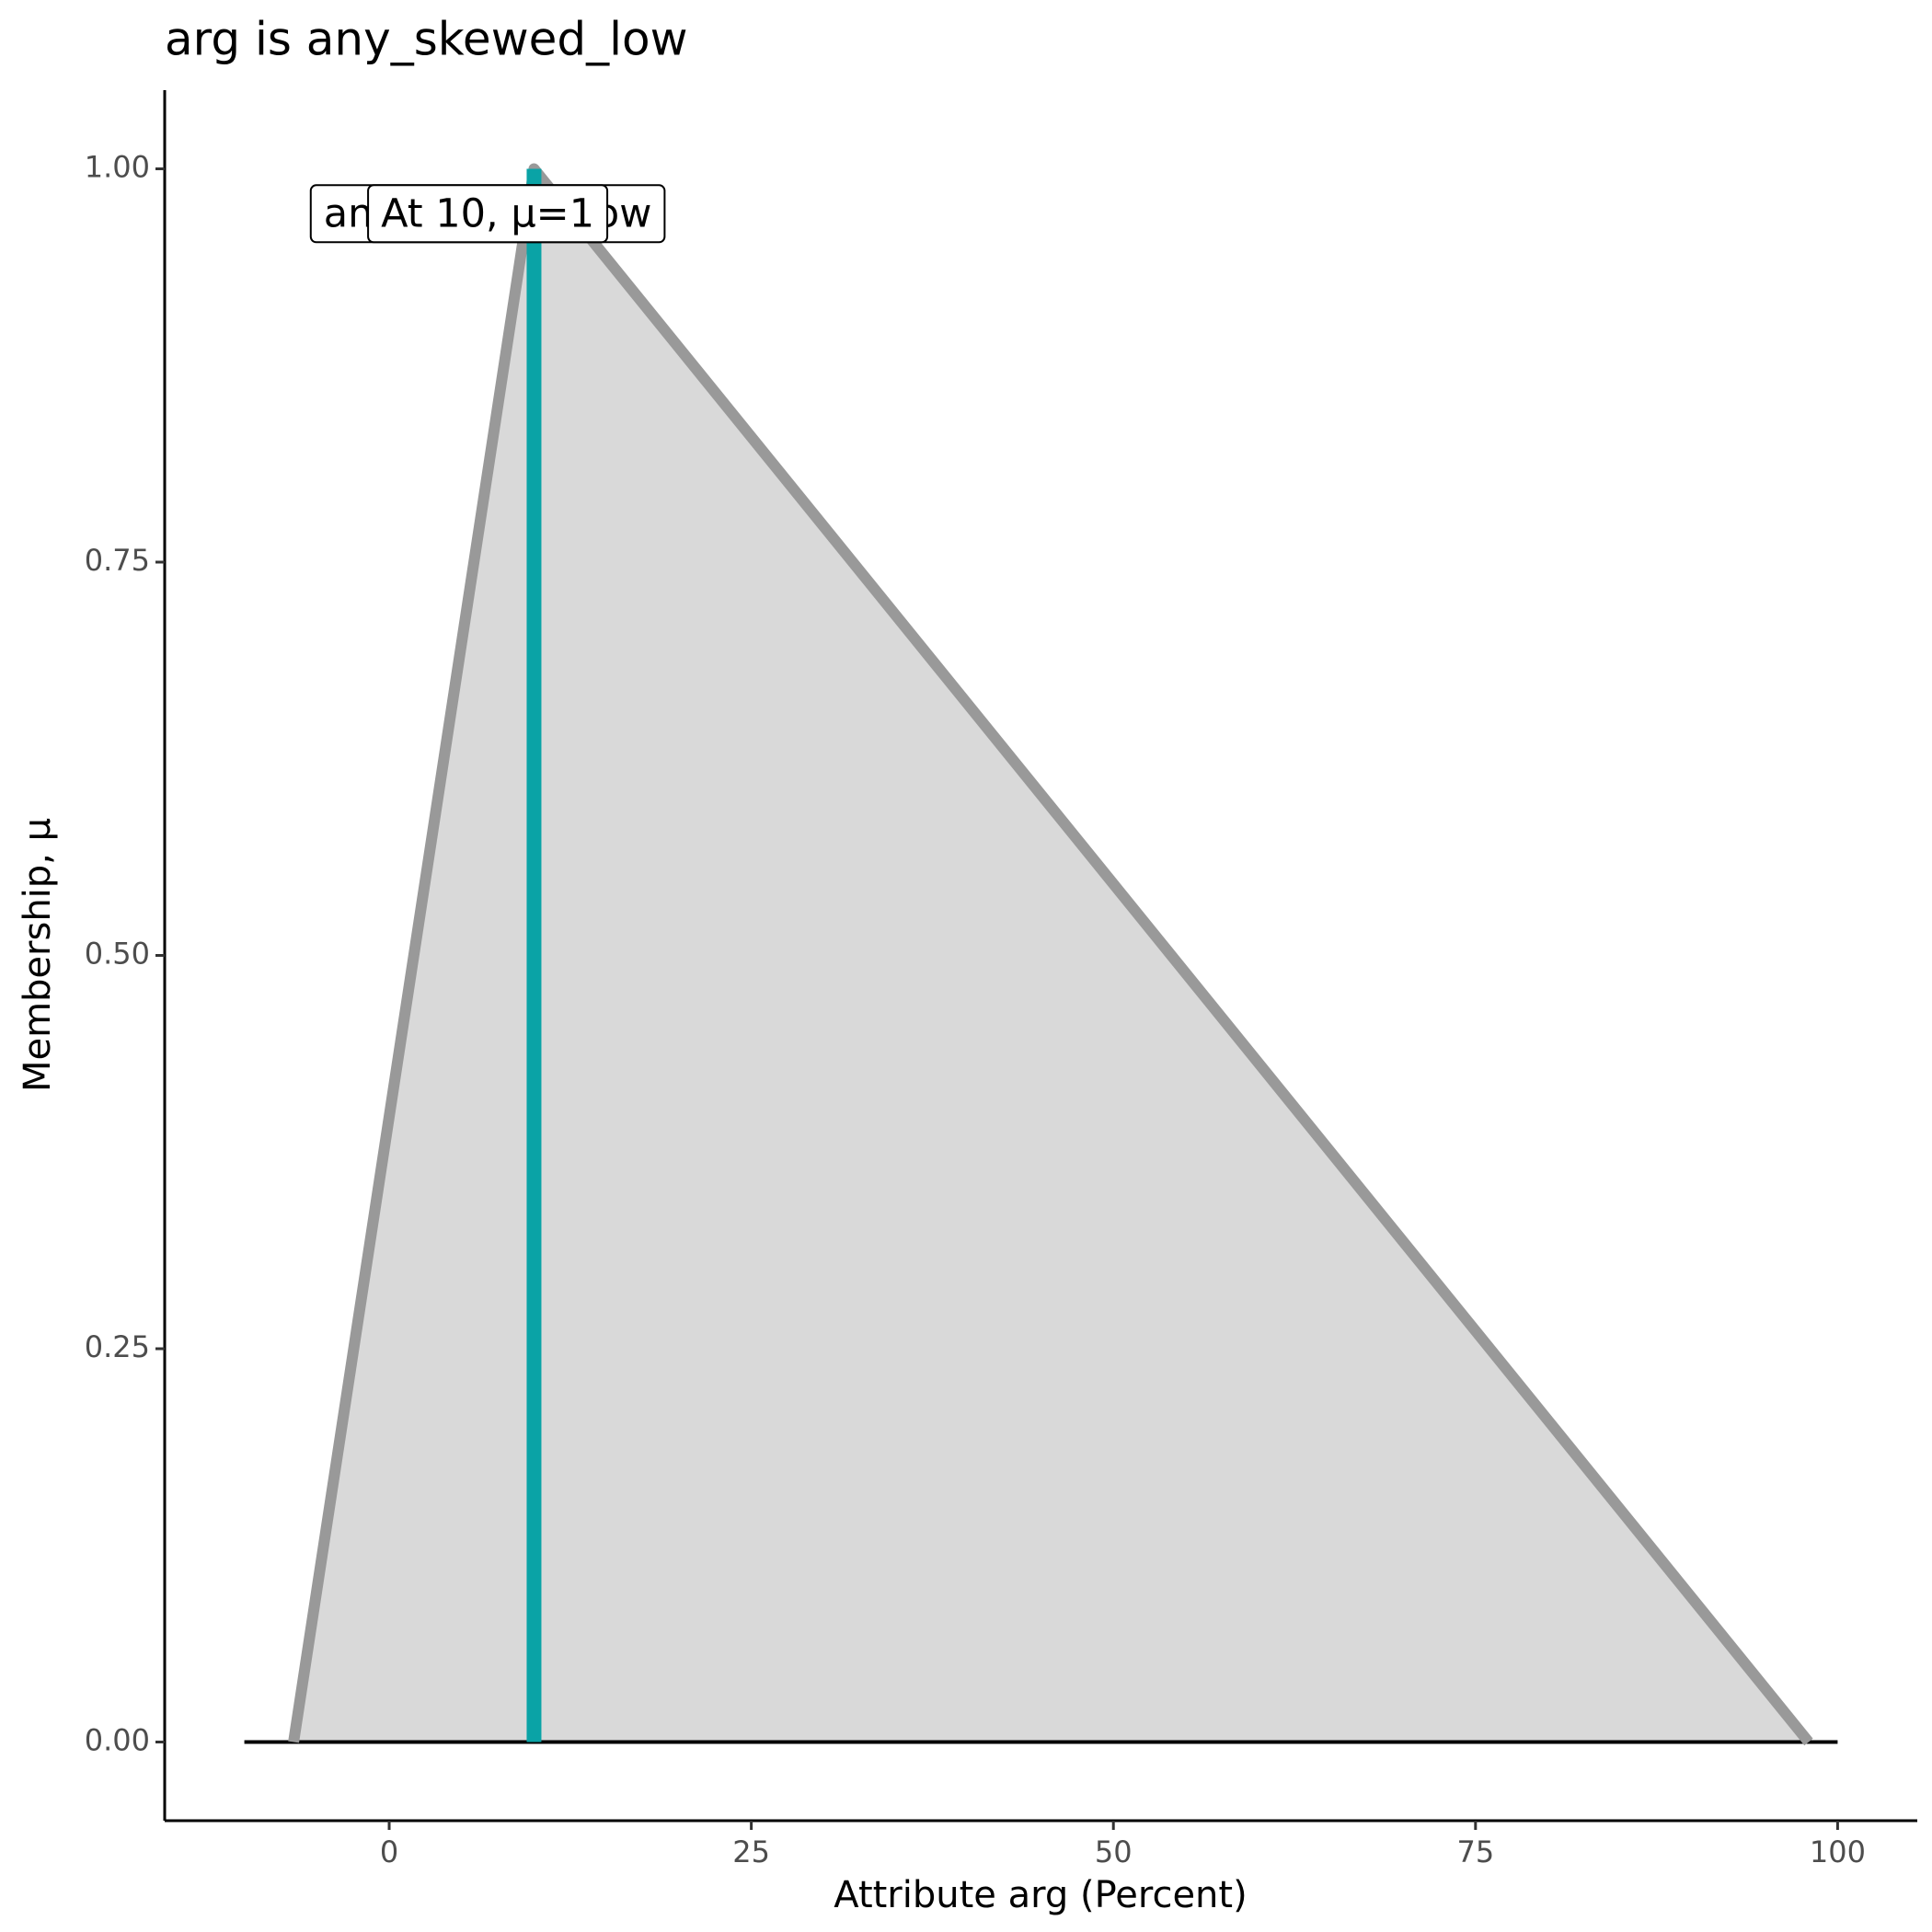  I want to click on x-tick-label: 100, so click(1838, 1851).